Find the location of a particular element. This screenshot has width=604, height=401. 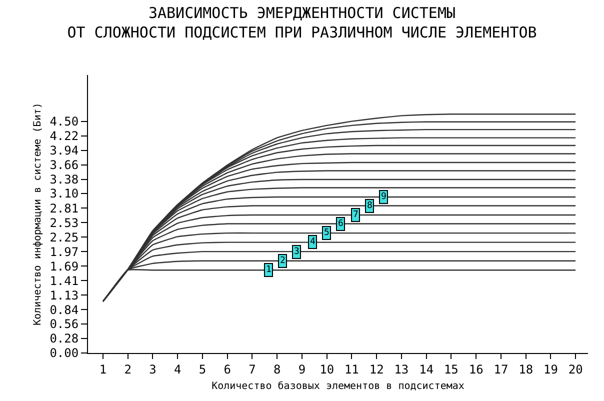

y-tick-label: 1.97 is located at coordinates (64, 251).